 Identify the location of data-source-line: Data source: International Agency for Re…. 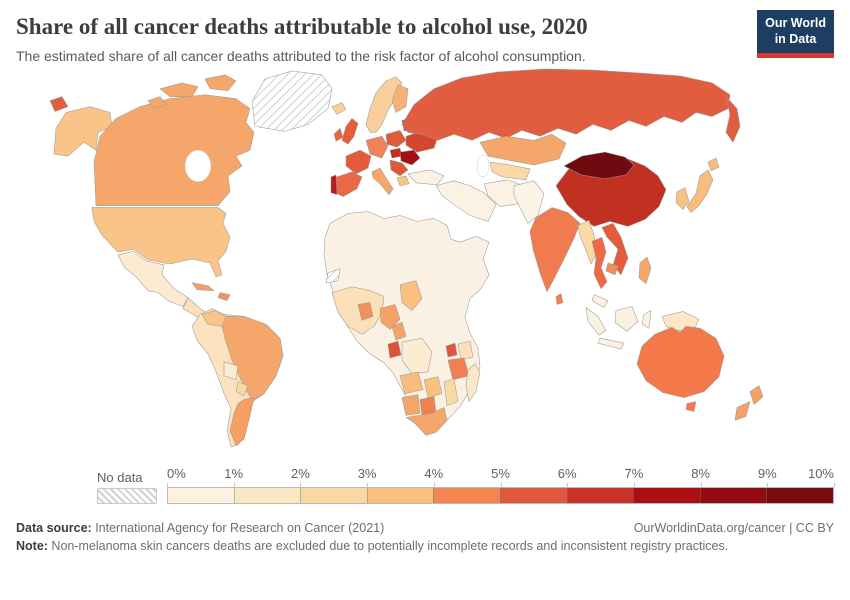
(200, 528).